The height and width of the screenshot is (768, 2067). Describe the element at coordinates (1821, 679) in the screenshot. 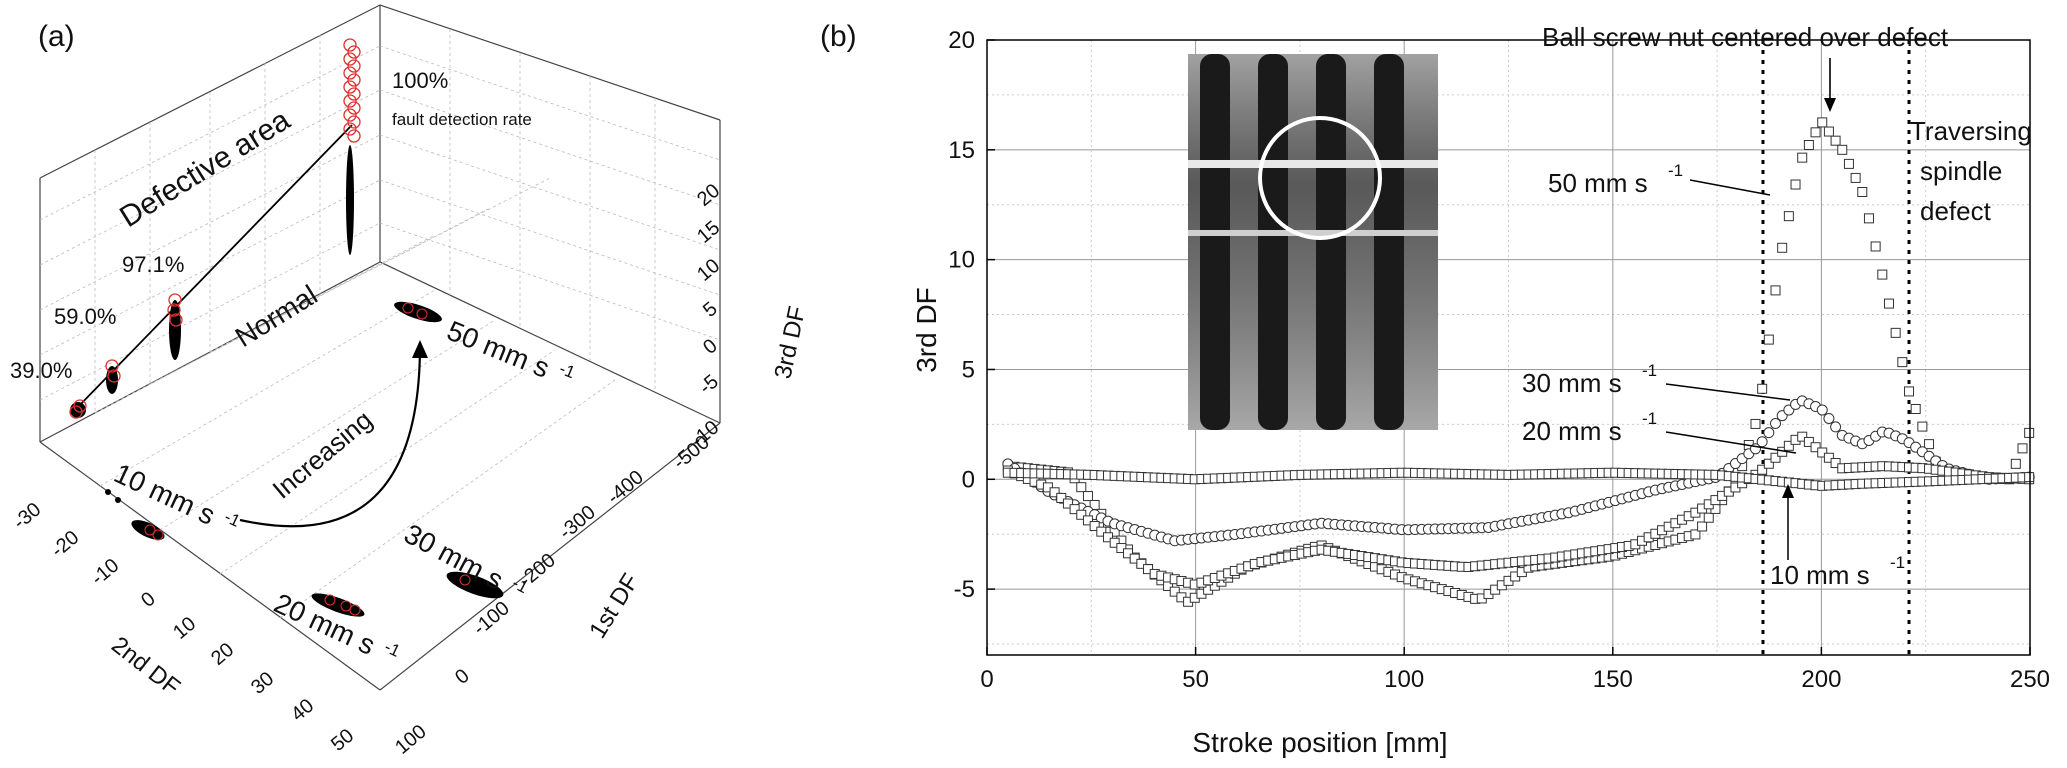

I see `x-tick-label: 200` at that location.